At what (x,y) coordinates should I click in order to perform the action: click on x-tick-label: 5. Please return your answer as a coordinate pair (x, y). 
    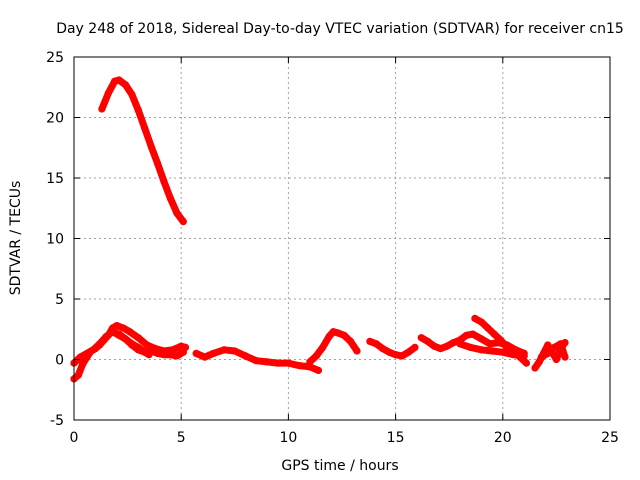
    Looking at the image, I should click on (181, 438).